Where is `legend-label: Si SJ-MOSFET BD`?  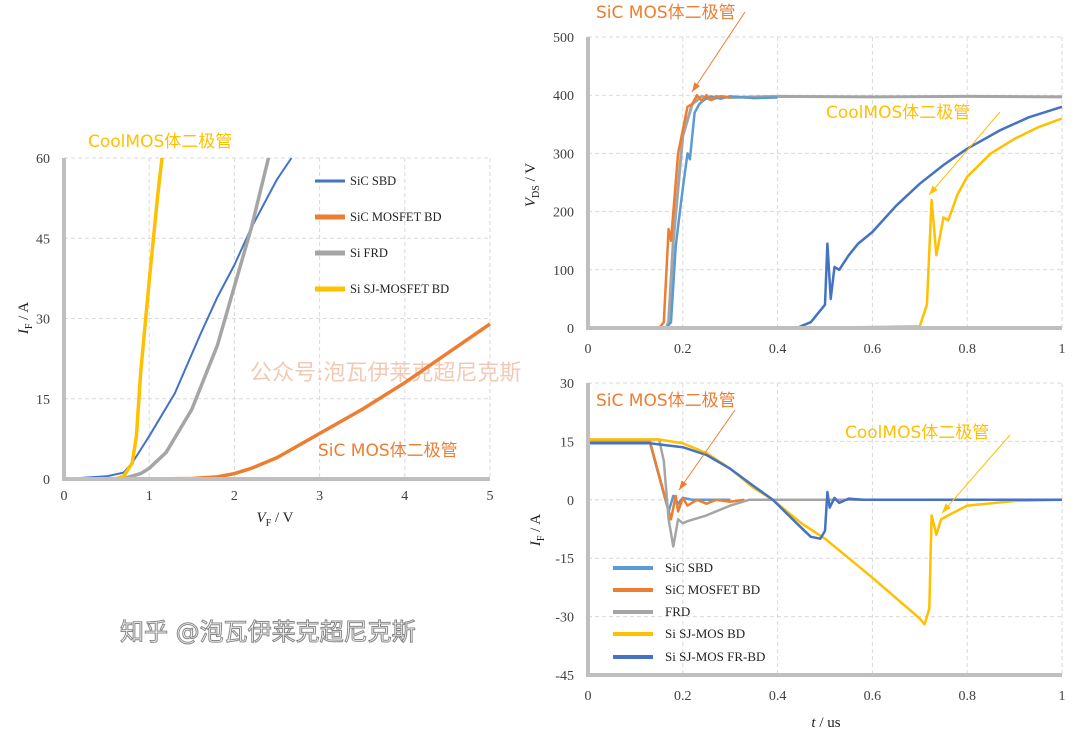
legend-label: Si SJ-MOSFET BD is located at coordinates (399, 289).